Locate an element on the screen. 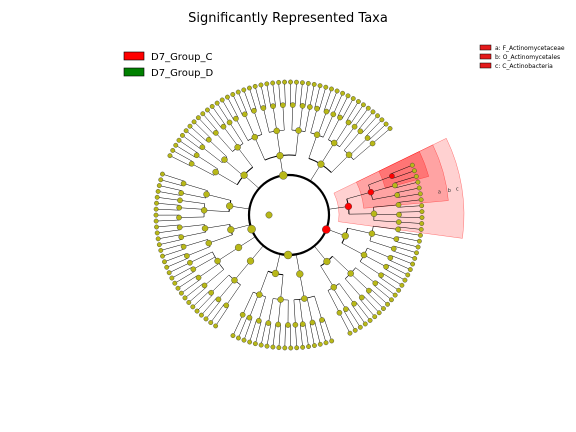 This screenshot has width=576, height=432. clade-legend-label-a: a: F_Actinomycetaceae is located at coordinates (530, 48).